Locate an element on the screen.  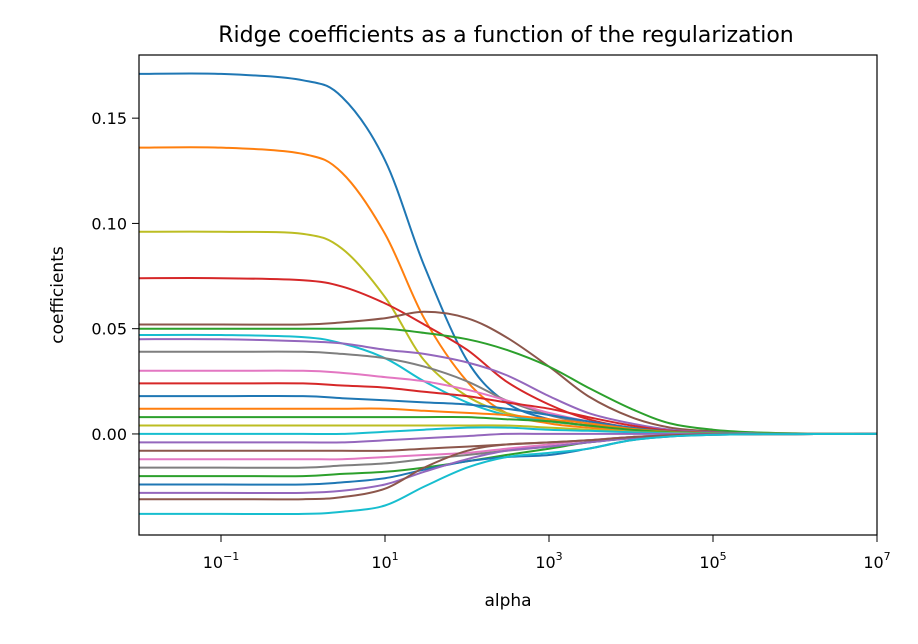
x-axis-ticks: 10⁻¹ 10¹ 10³ 10⁵ 10⁷ is located at coordinates (547, 553).